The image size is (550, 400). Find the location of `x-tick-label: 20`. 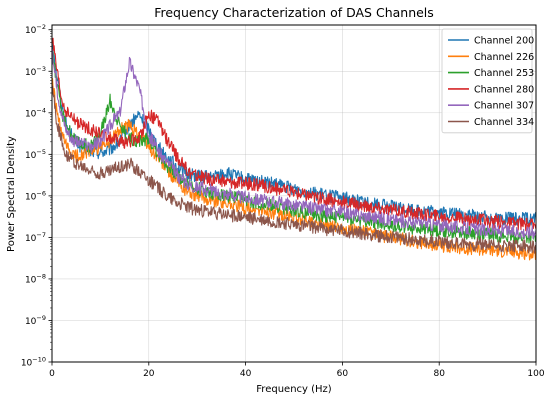

x-tick-label: 20 is located at coordinates (149, 374).